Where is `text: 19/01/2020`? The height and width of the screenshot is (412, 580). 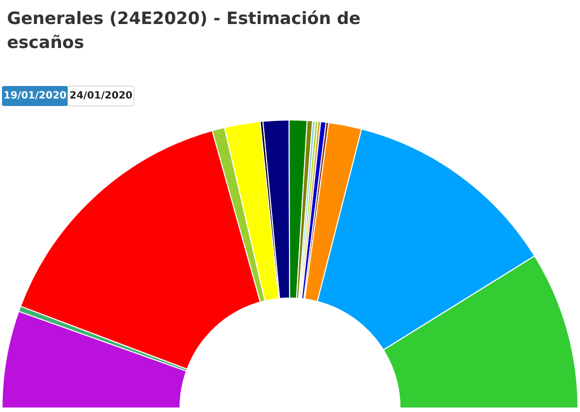
text: 19/01/2020 is located at coordinates (35, 96).